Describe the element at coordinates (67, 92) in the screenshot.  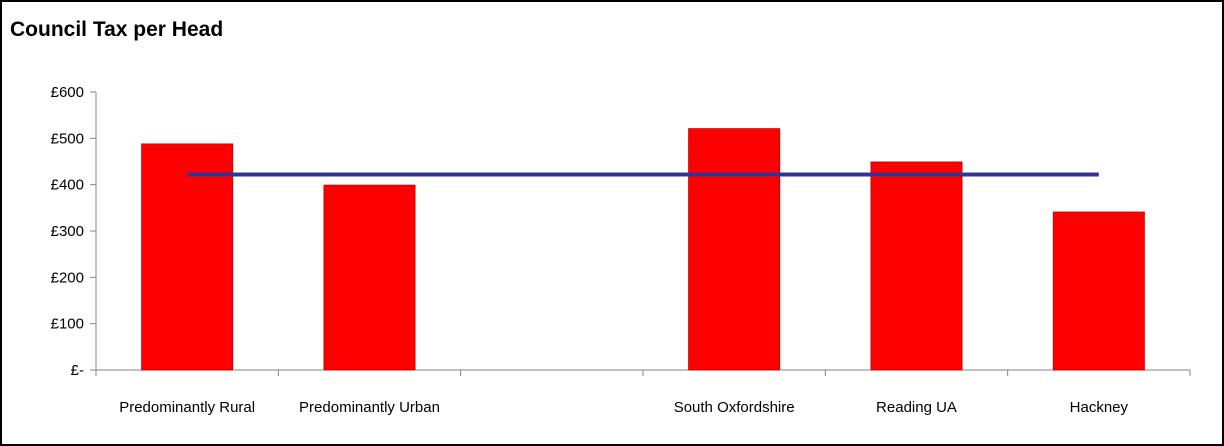
I see `y-tick-label: £600` at that location.